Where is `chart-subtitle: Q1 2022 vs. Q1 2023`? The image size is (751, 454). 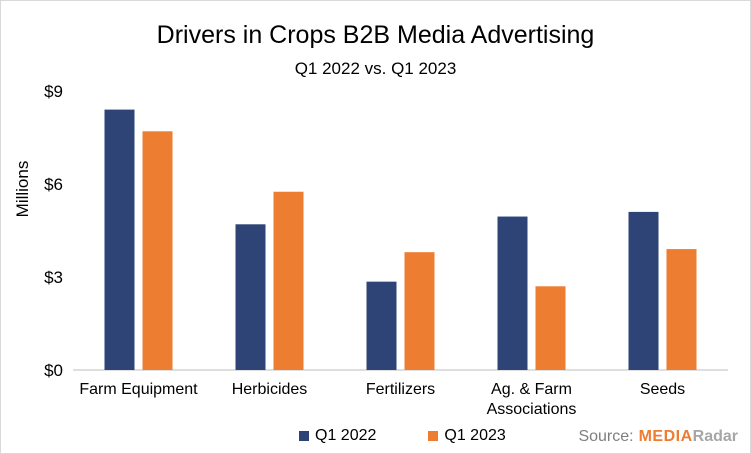
chart-subtitle: Q1 2022 vs. Q1 2023 is located at coordinates (375, 68).